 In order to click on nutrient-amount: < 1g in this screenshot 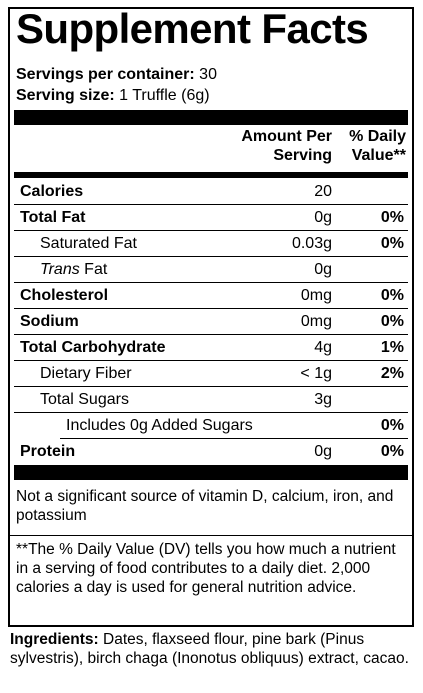, I will do `click(316, 373)`.